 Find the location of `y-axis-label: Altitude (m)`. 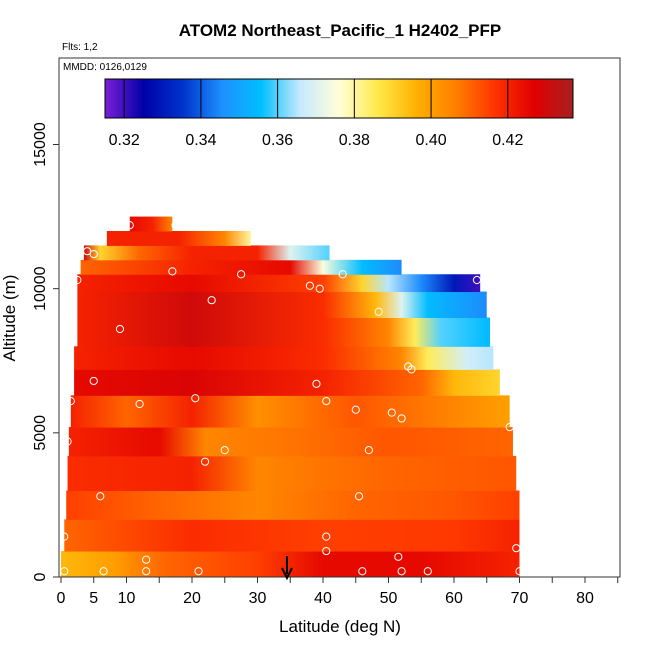

y-axis-label: Altitude (m) is located at coordinates (9, 318).